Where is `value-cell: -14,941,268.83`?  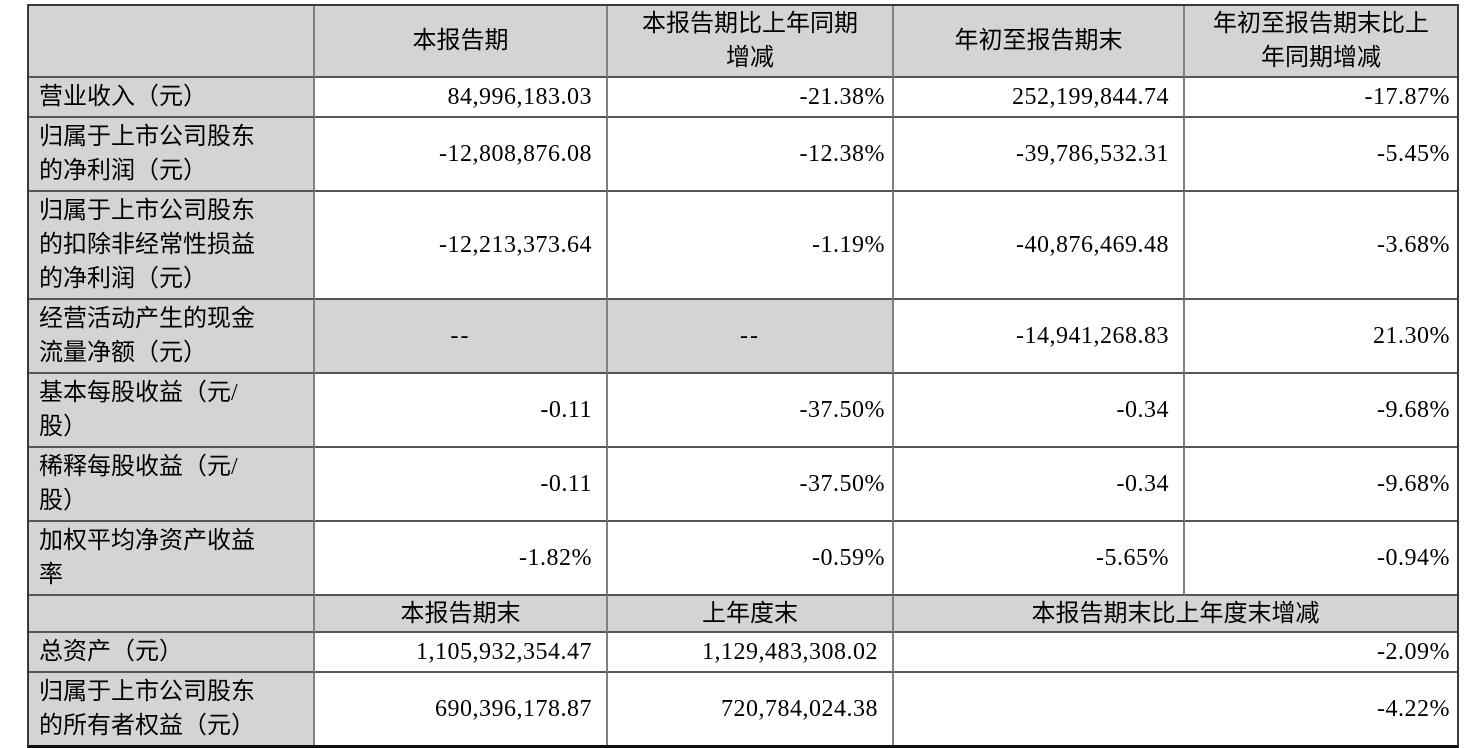 value-cell: -14,941,268.83 is located at coordinates (1039, 337).